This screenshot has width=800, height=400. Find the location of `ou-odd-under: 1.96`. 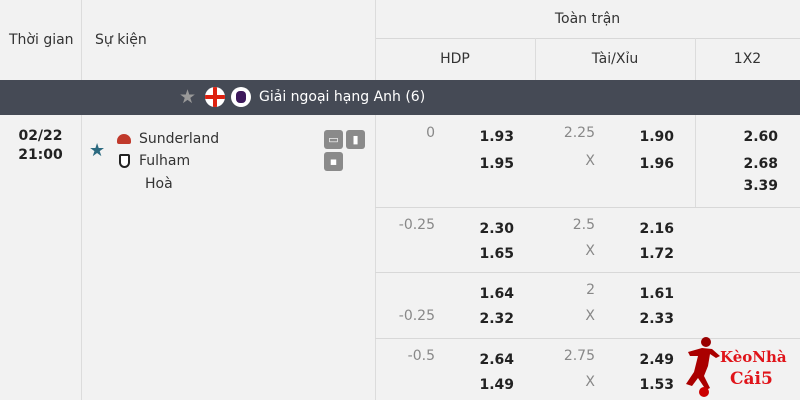

ou-odd-under: 1.96 is located at coordinates (656, 164).